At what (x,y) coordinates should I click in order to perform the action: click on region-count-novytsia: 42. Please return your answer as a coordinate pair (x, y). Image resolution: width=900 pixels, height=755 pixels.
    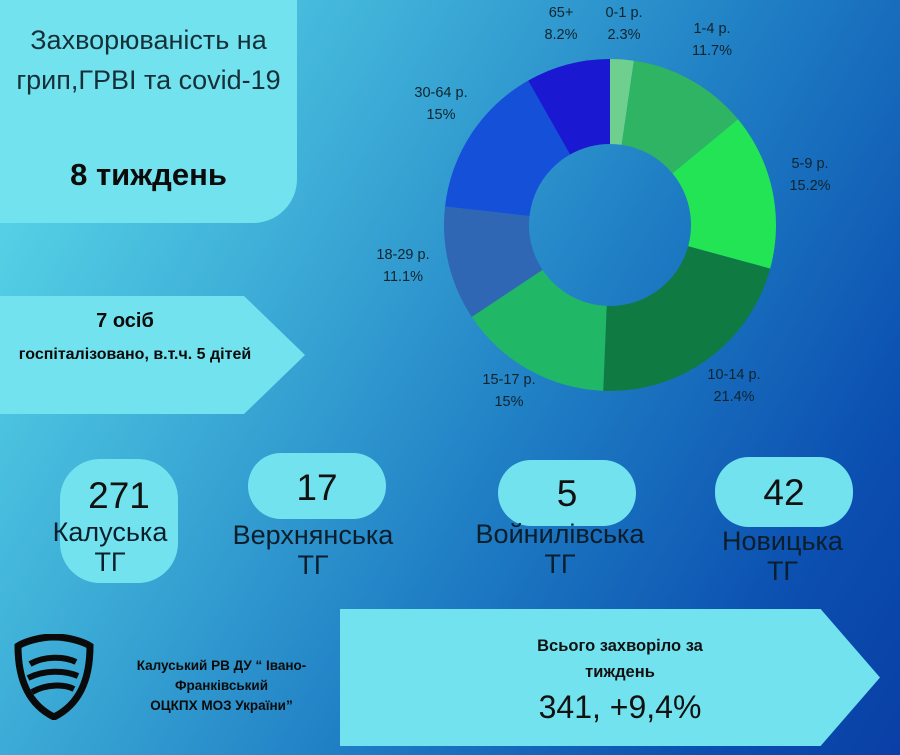
    Looking at the image, I should click on (784, 492).